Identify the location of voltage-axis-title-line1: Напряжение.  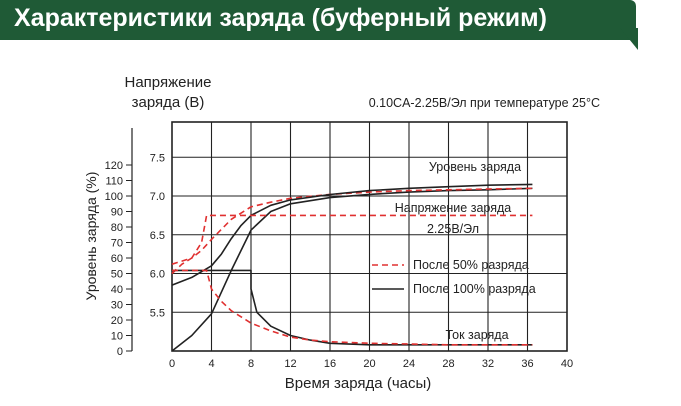
(168, 82).